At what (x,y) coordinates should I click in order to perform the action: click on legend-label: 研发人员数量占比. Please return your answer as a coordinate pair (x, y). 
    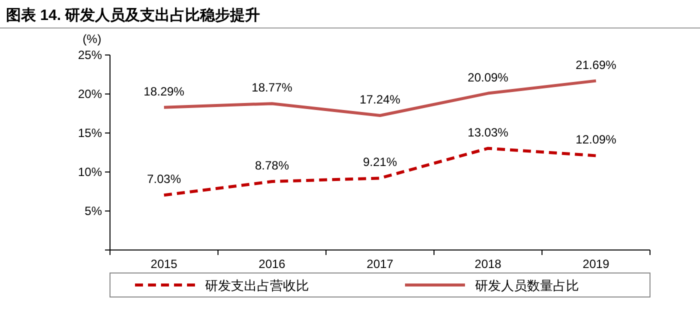
    Looking at the image, I should click on (527, 285).